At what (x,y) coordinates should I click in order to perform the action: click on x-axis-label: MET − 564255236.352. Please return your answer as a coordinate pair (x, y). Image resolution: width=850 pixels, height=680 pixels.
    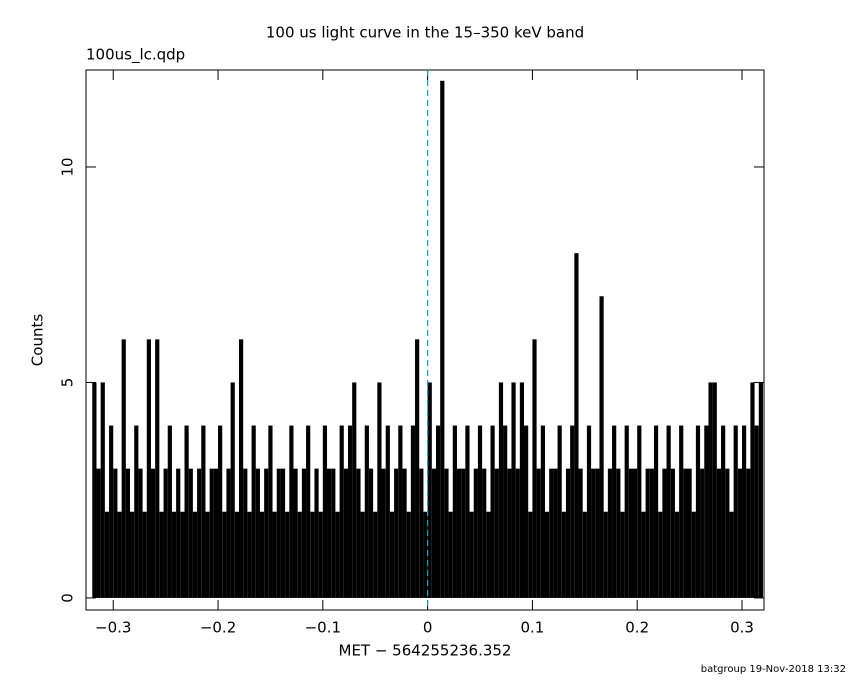
    Looking at the image, I should click on (425, 651).